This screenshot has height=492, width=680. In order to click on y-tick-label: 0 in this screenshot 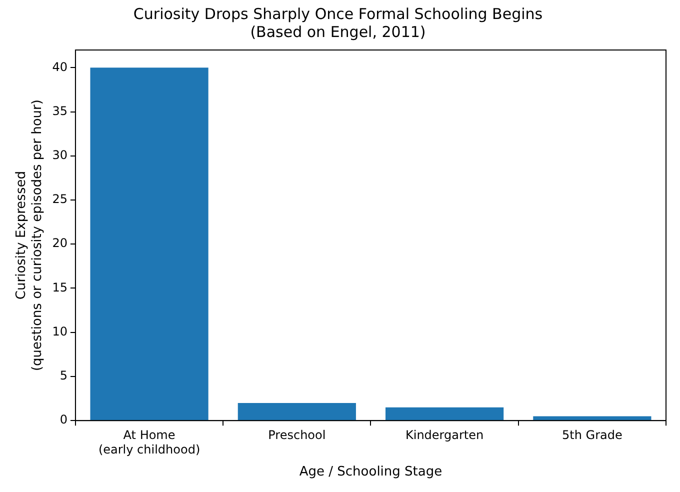, I will do `click(64, 419)`.